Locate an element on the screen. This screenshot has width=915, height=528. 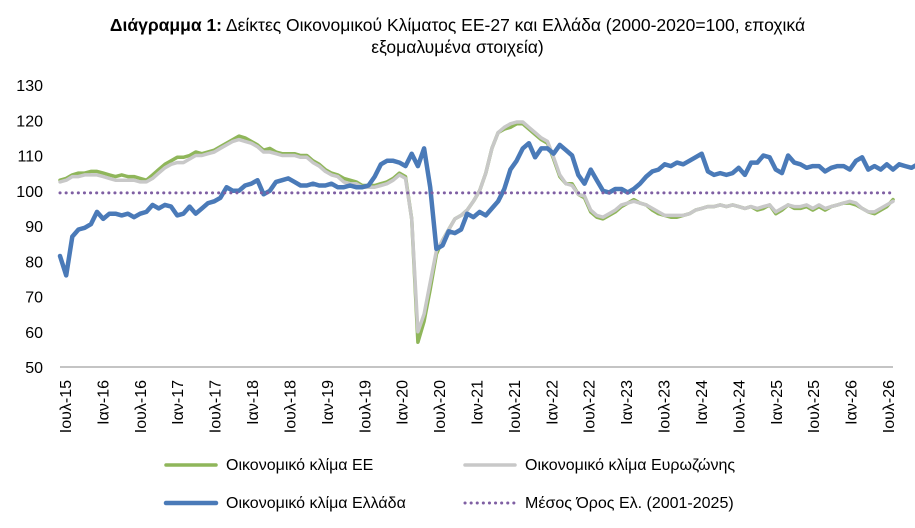
x-tick-label: Ιαν-24 is located at coordinates (702, 402).